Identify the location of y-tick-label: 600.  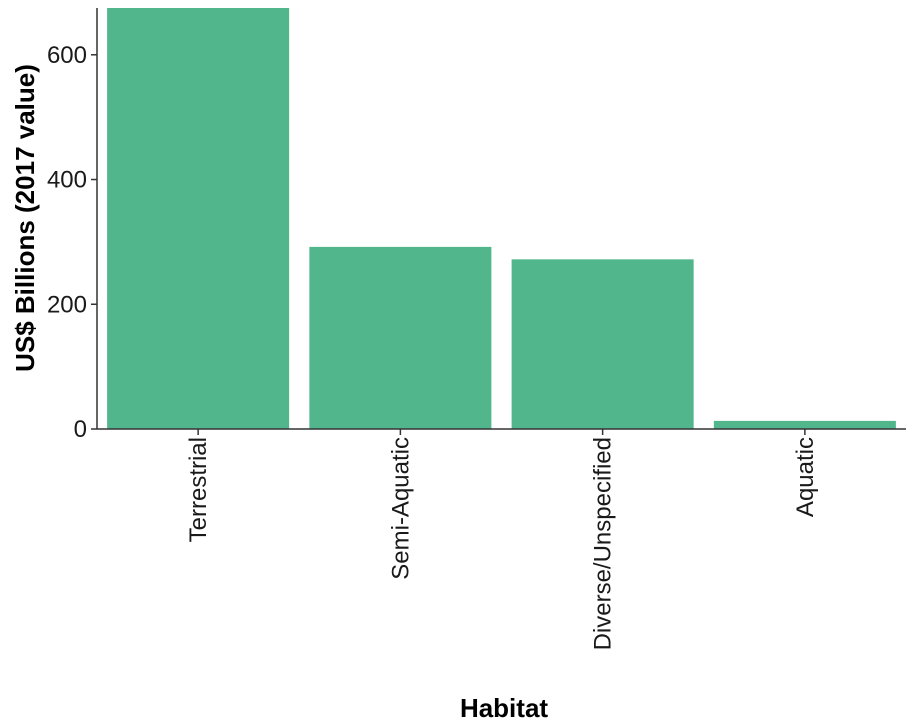
(67, 55).